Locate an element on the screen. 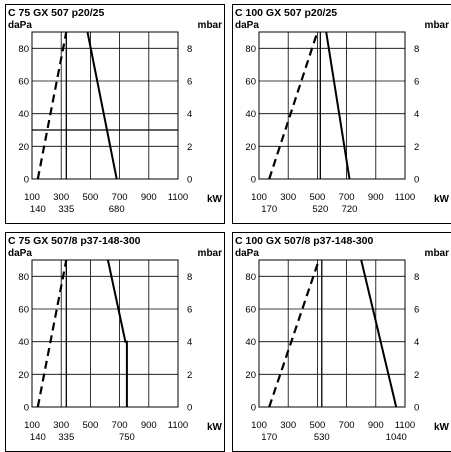 The width and height of the screenshot is (451, 452). x-mark-label: 750 is located at coordinates (127, 437).